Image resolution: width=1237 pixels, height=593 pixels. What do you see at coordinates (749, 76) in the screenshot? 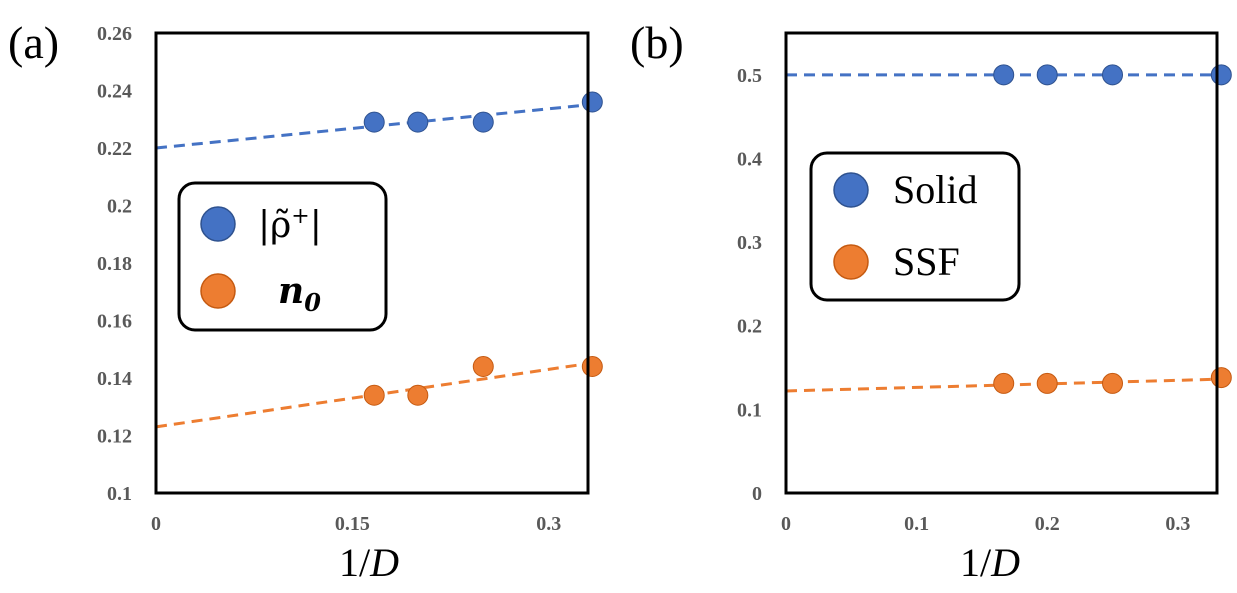
I see `panel-b-y-tick-5: 0.5` at bounding box center [749, 76].